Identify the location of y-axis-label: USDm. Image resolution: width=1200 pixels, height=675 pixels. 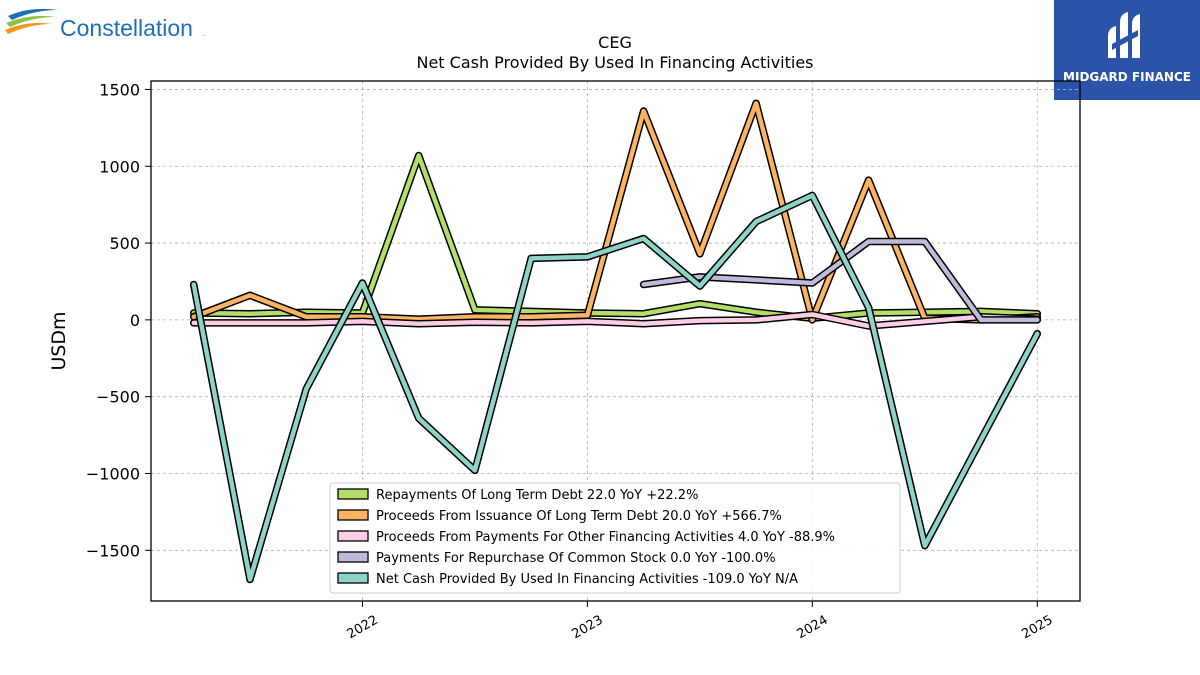
(59, 340).